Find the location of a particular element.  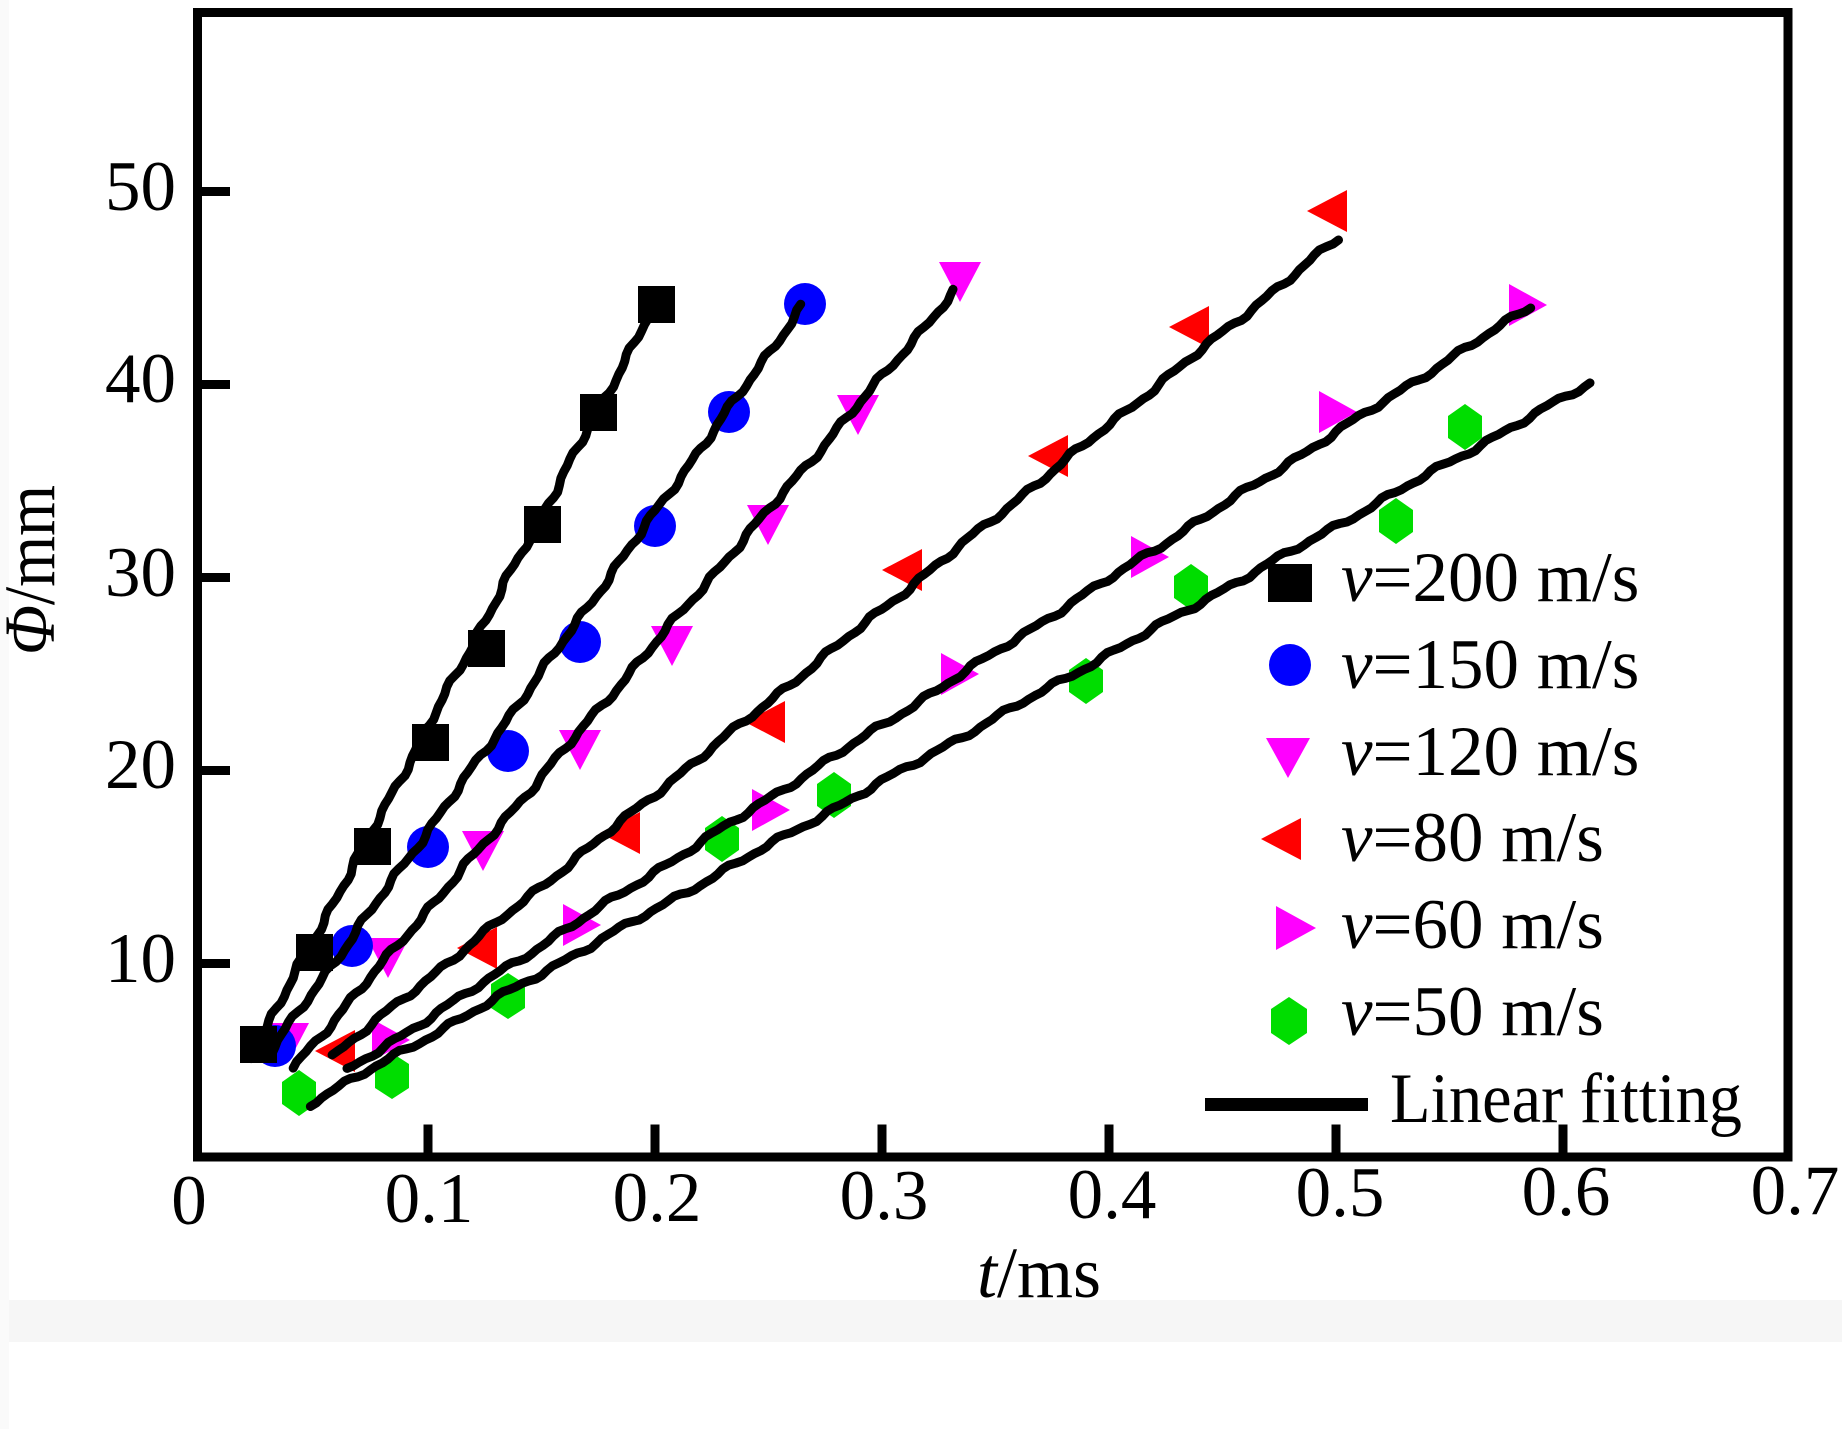

svg-text: 0.1 is located at coordinates (429, 1199).